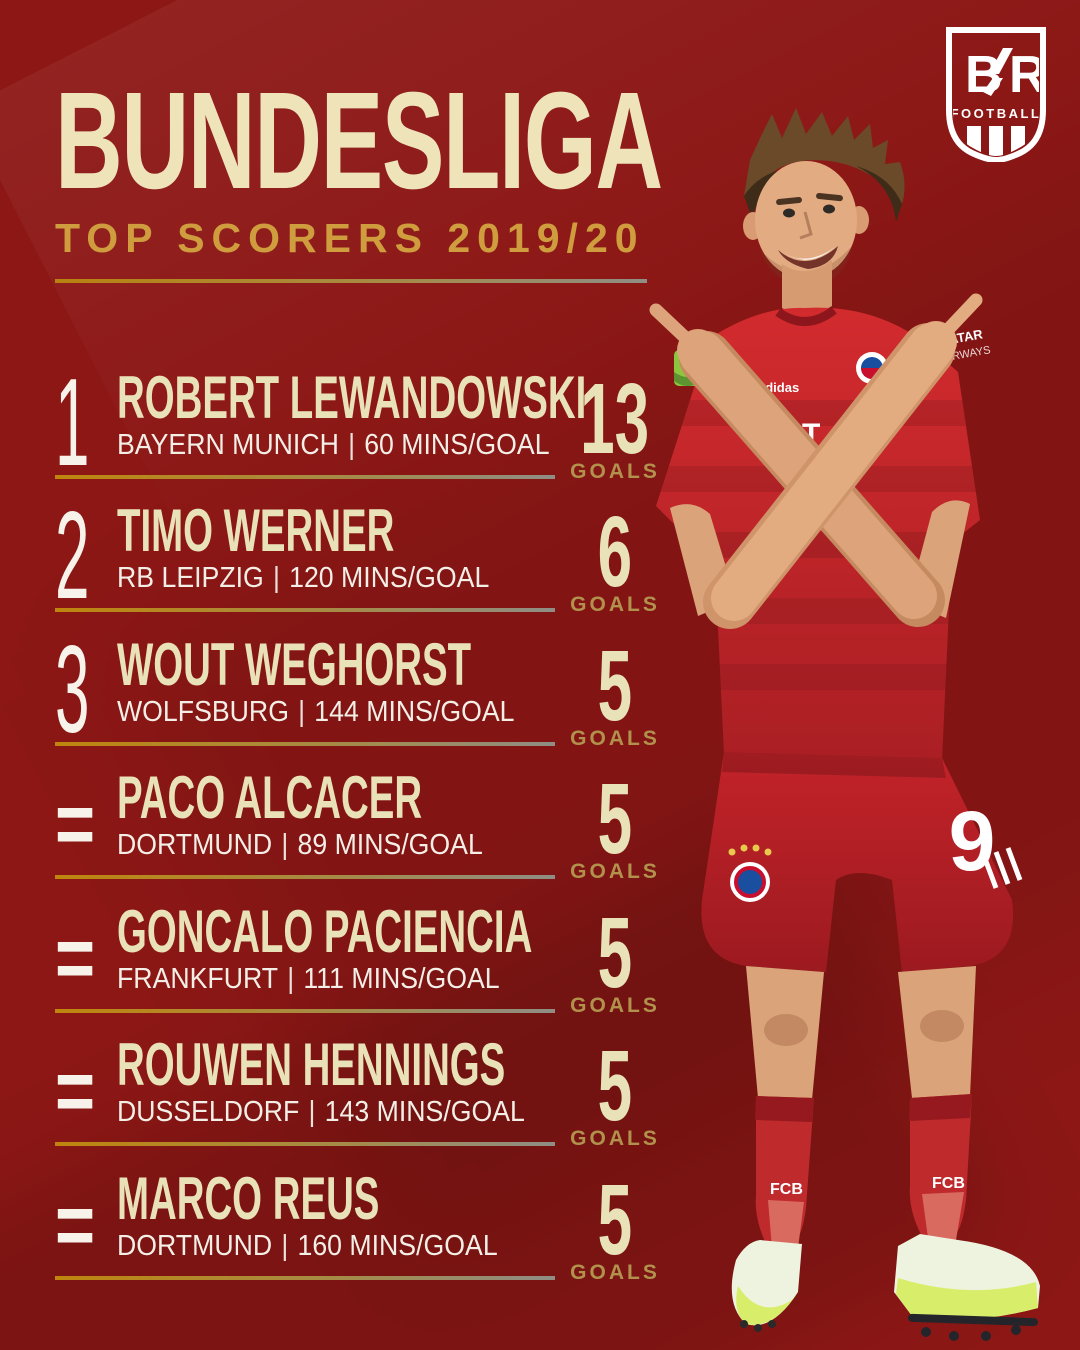 This screenshot has height=1350, width=1080. What do you see at coordinates (879, 194) in the screenshot?
I see `player-hair-shadow` at bounding box center [879, 194].